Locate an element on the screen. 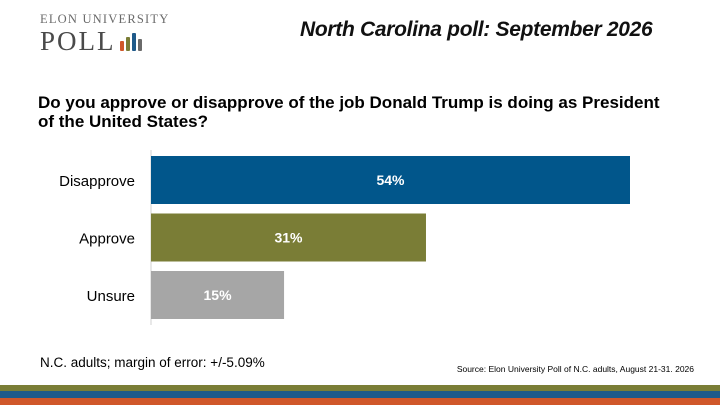 This screenshot has height=405, width=720. bar-unsure is located at coordinates (218, 295).